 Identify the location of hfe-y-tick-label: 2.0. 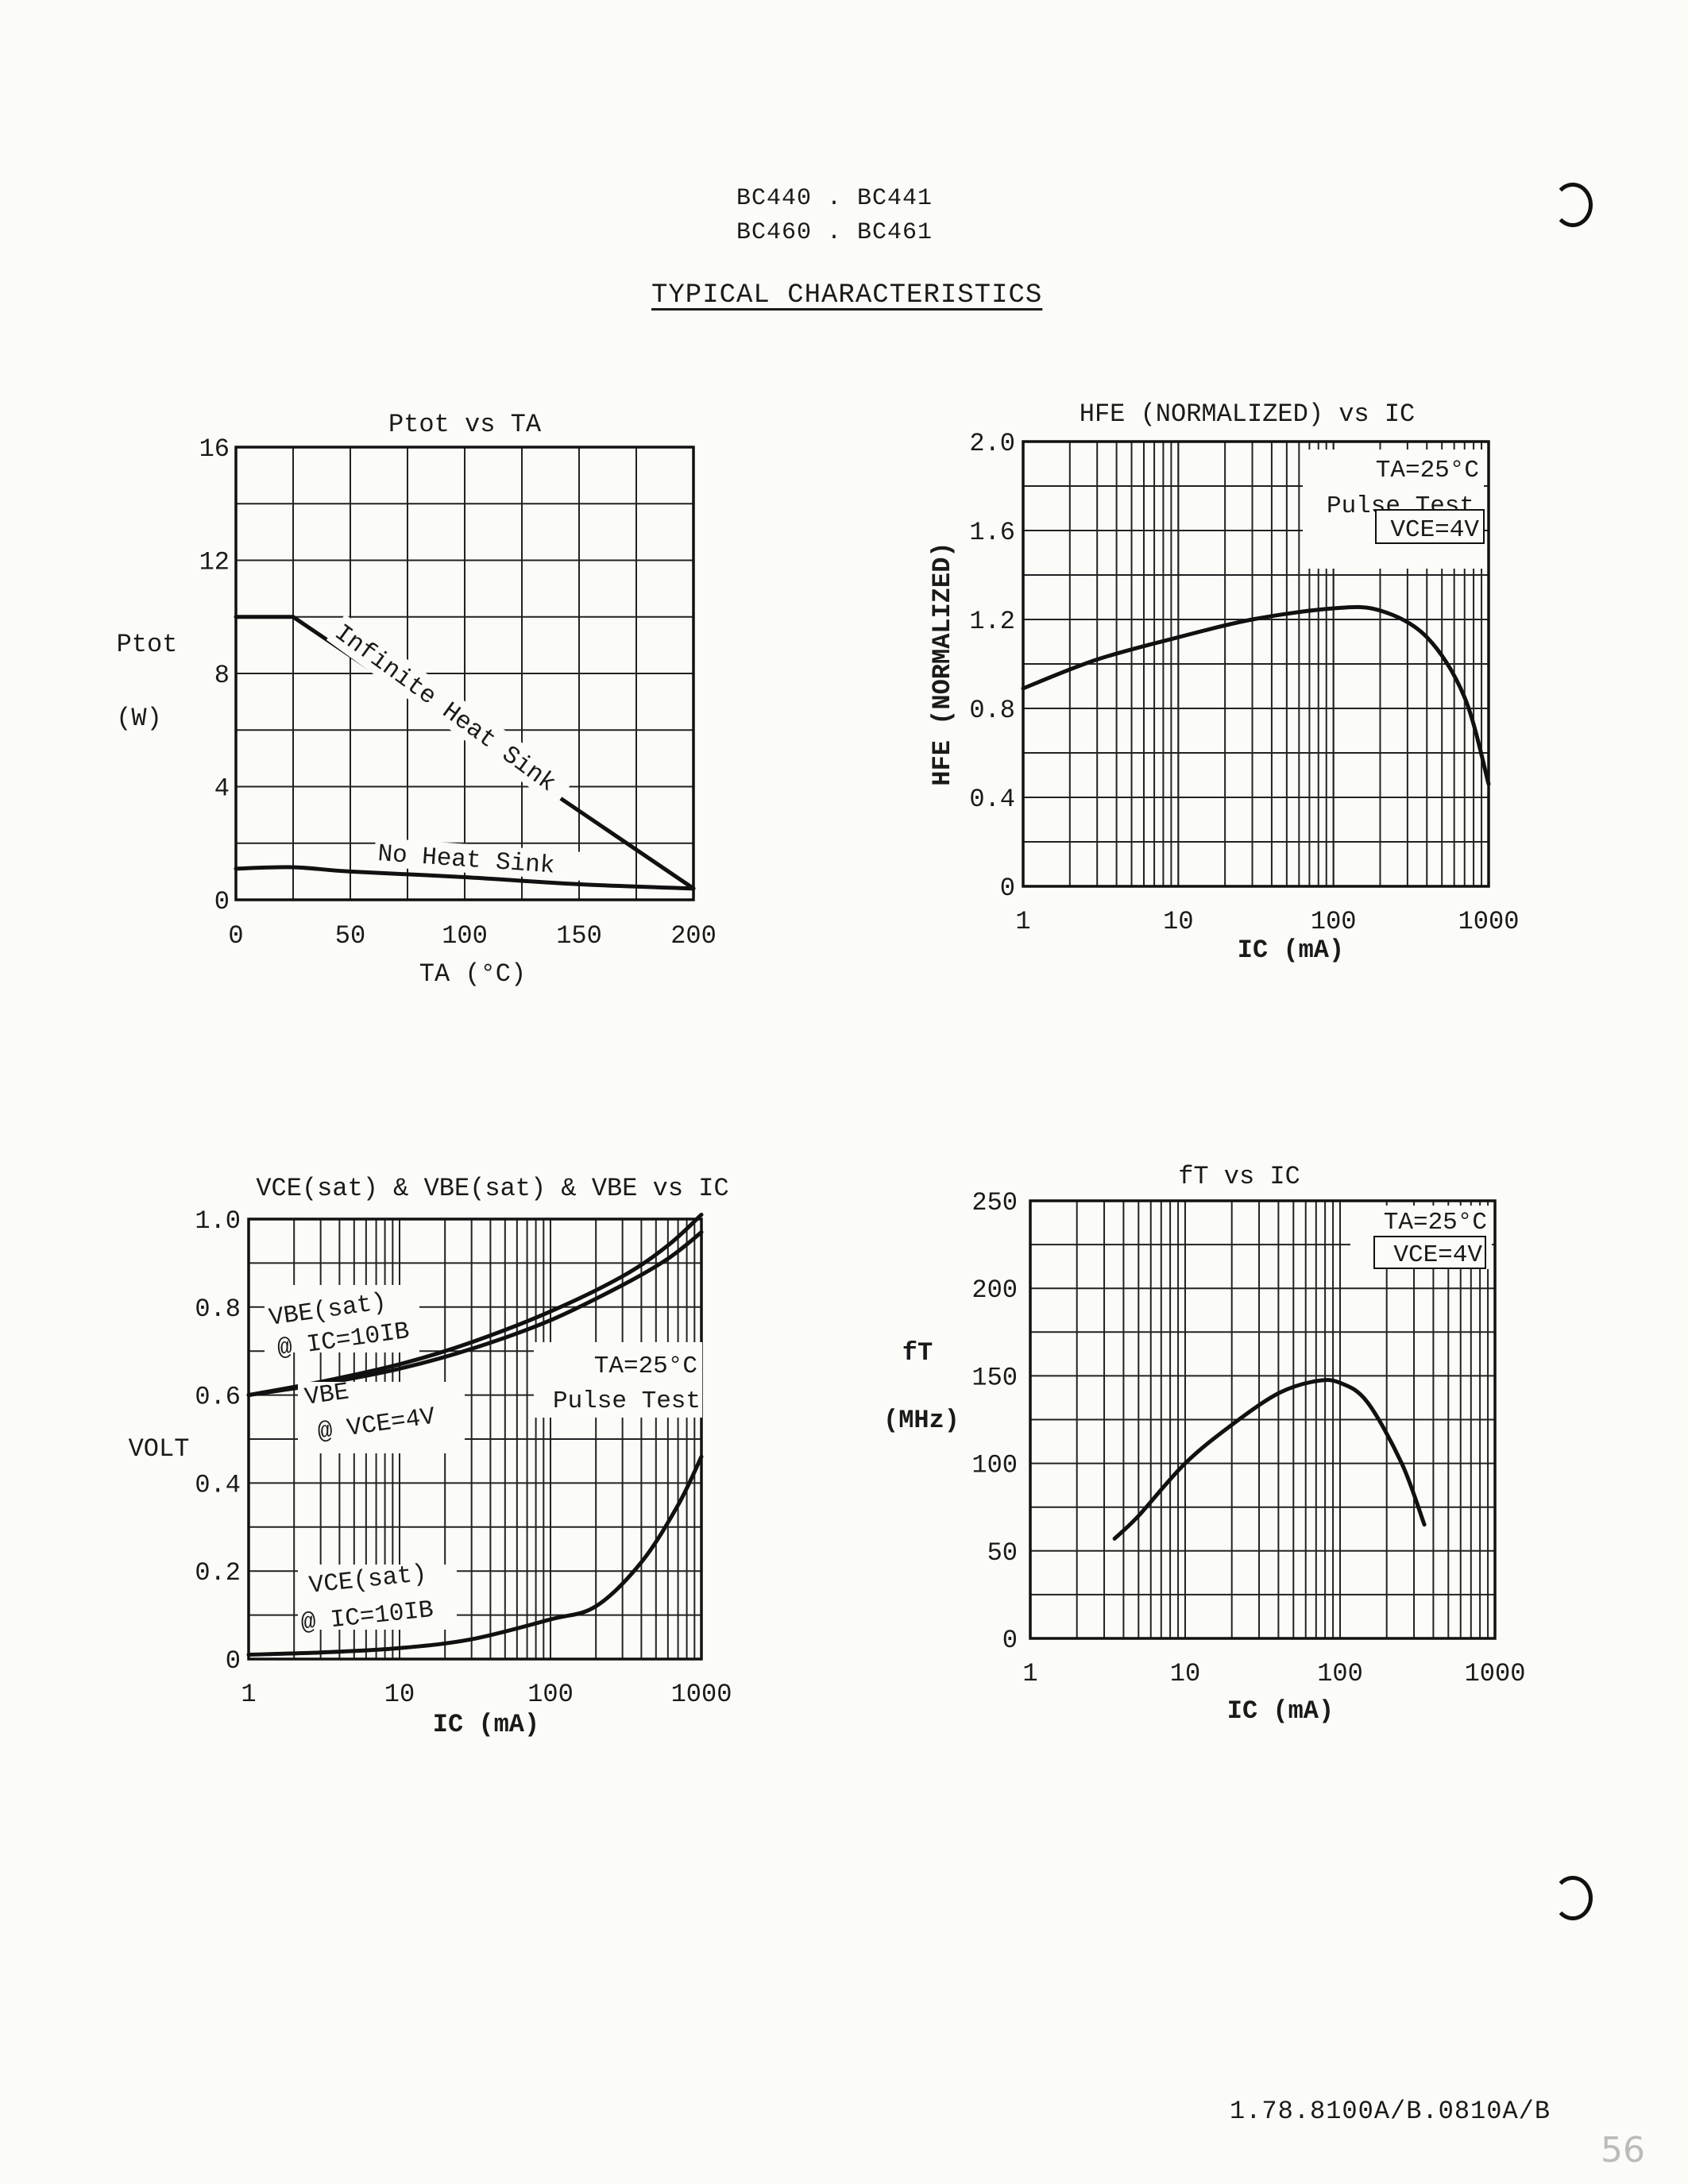
(992, 444).